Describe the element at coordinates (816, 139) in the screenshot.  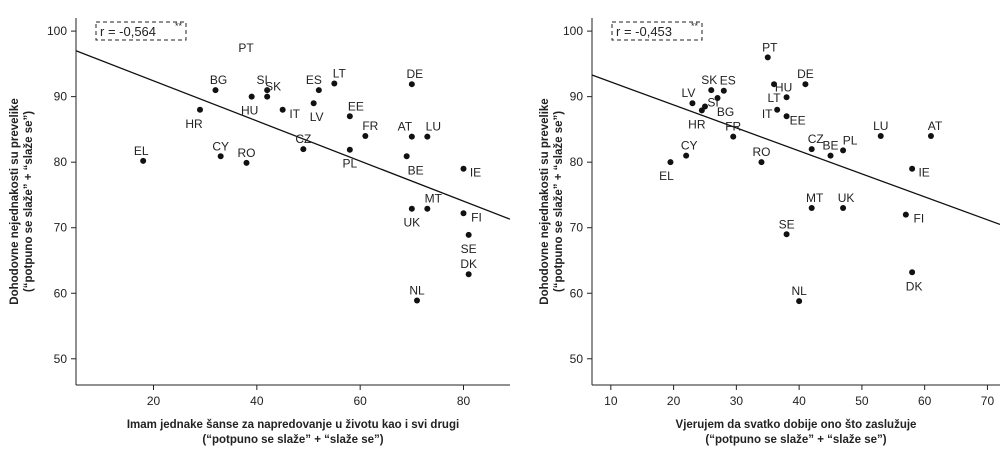
I see `point-label-cz: CZ` at that location.